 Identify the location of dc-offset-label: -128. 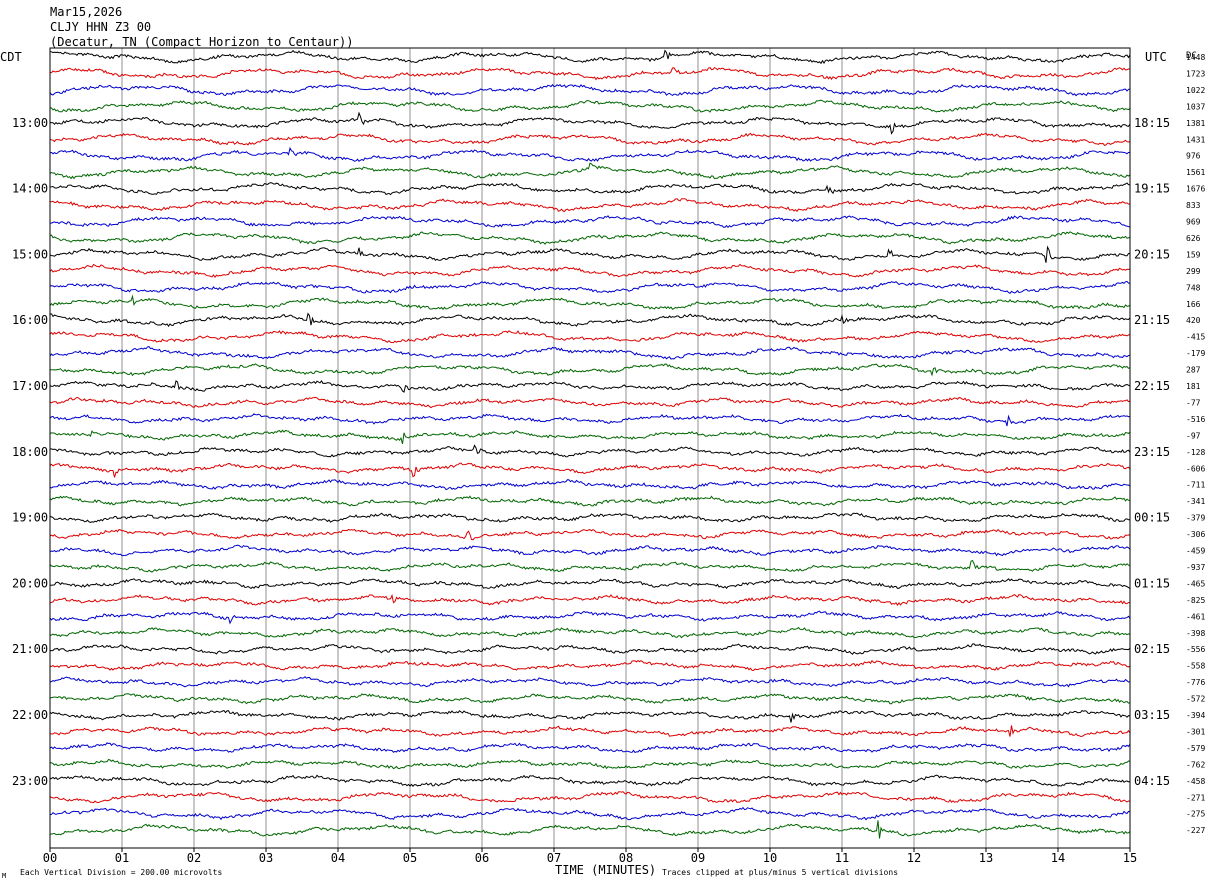
(1195, 452).